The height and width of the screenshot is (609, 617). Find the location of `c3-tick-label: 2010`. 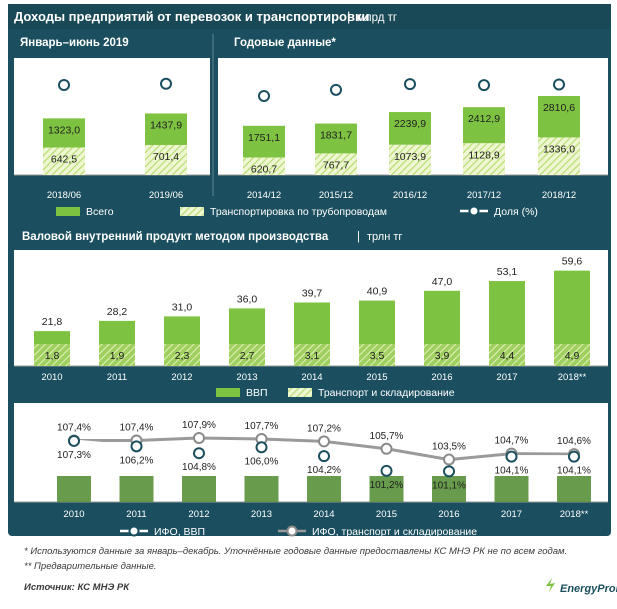

c3-tick-label: 2010 is located at coordinates (51, 377).